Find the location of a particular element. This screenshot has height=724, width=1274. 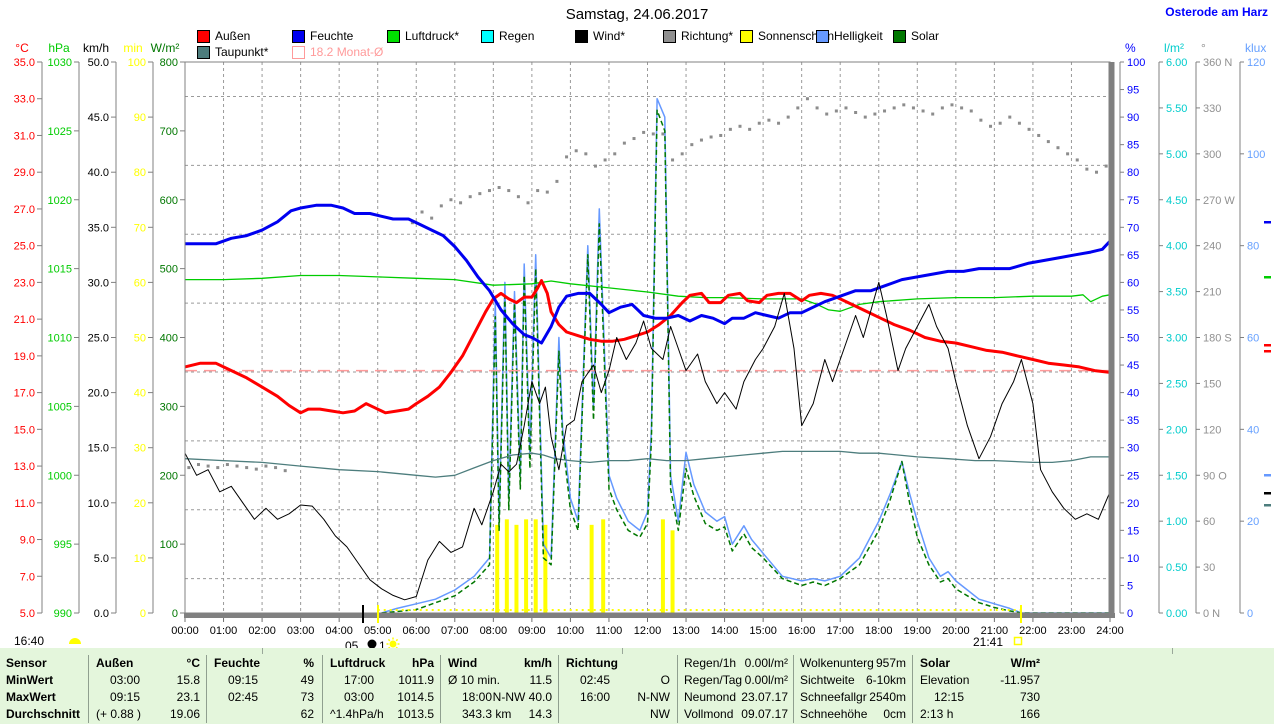

svg-text: 80 is located at coordinates (1253, 247).